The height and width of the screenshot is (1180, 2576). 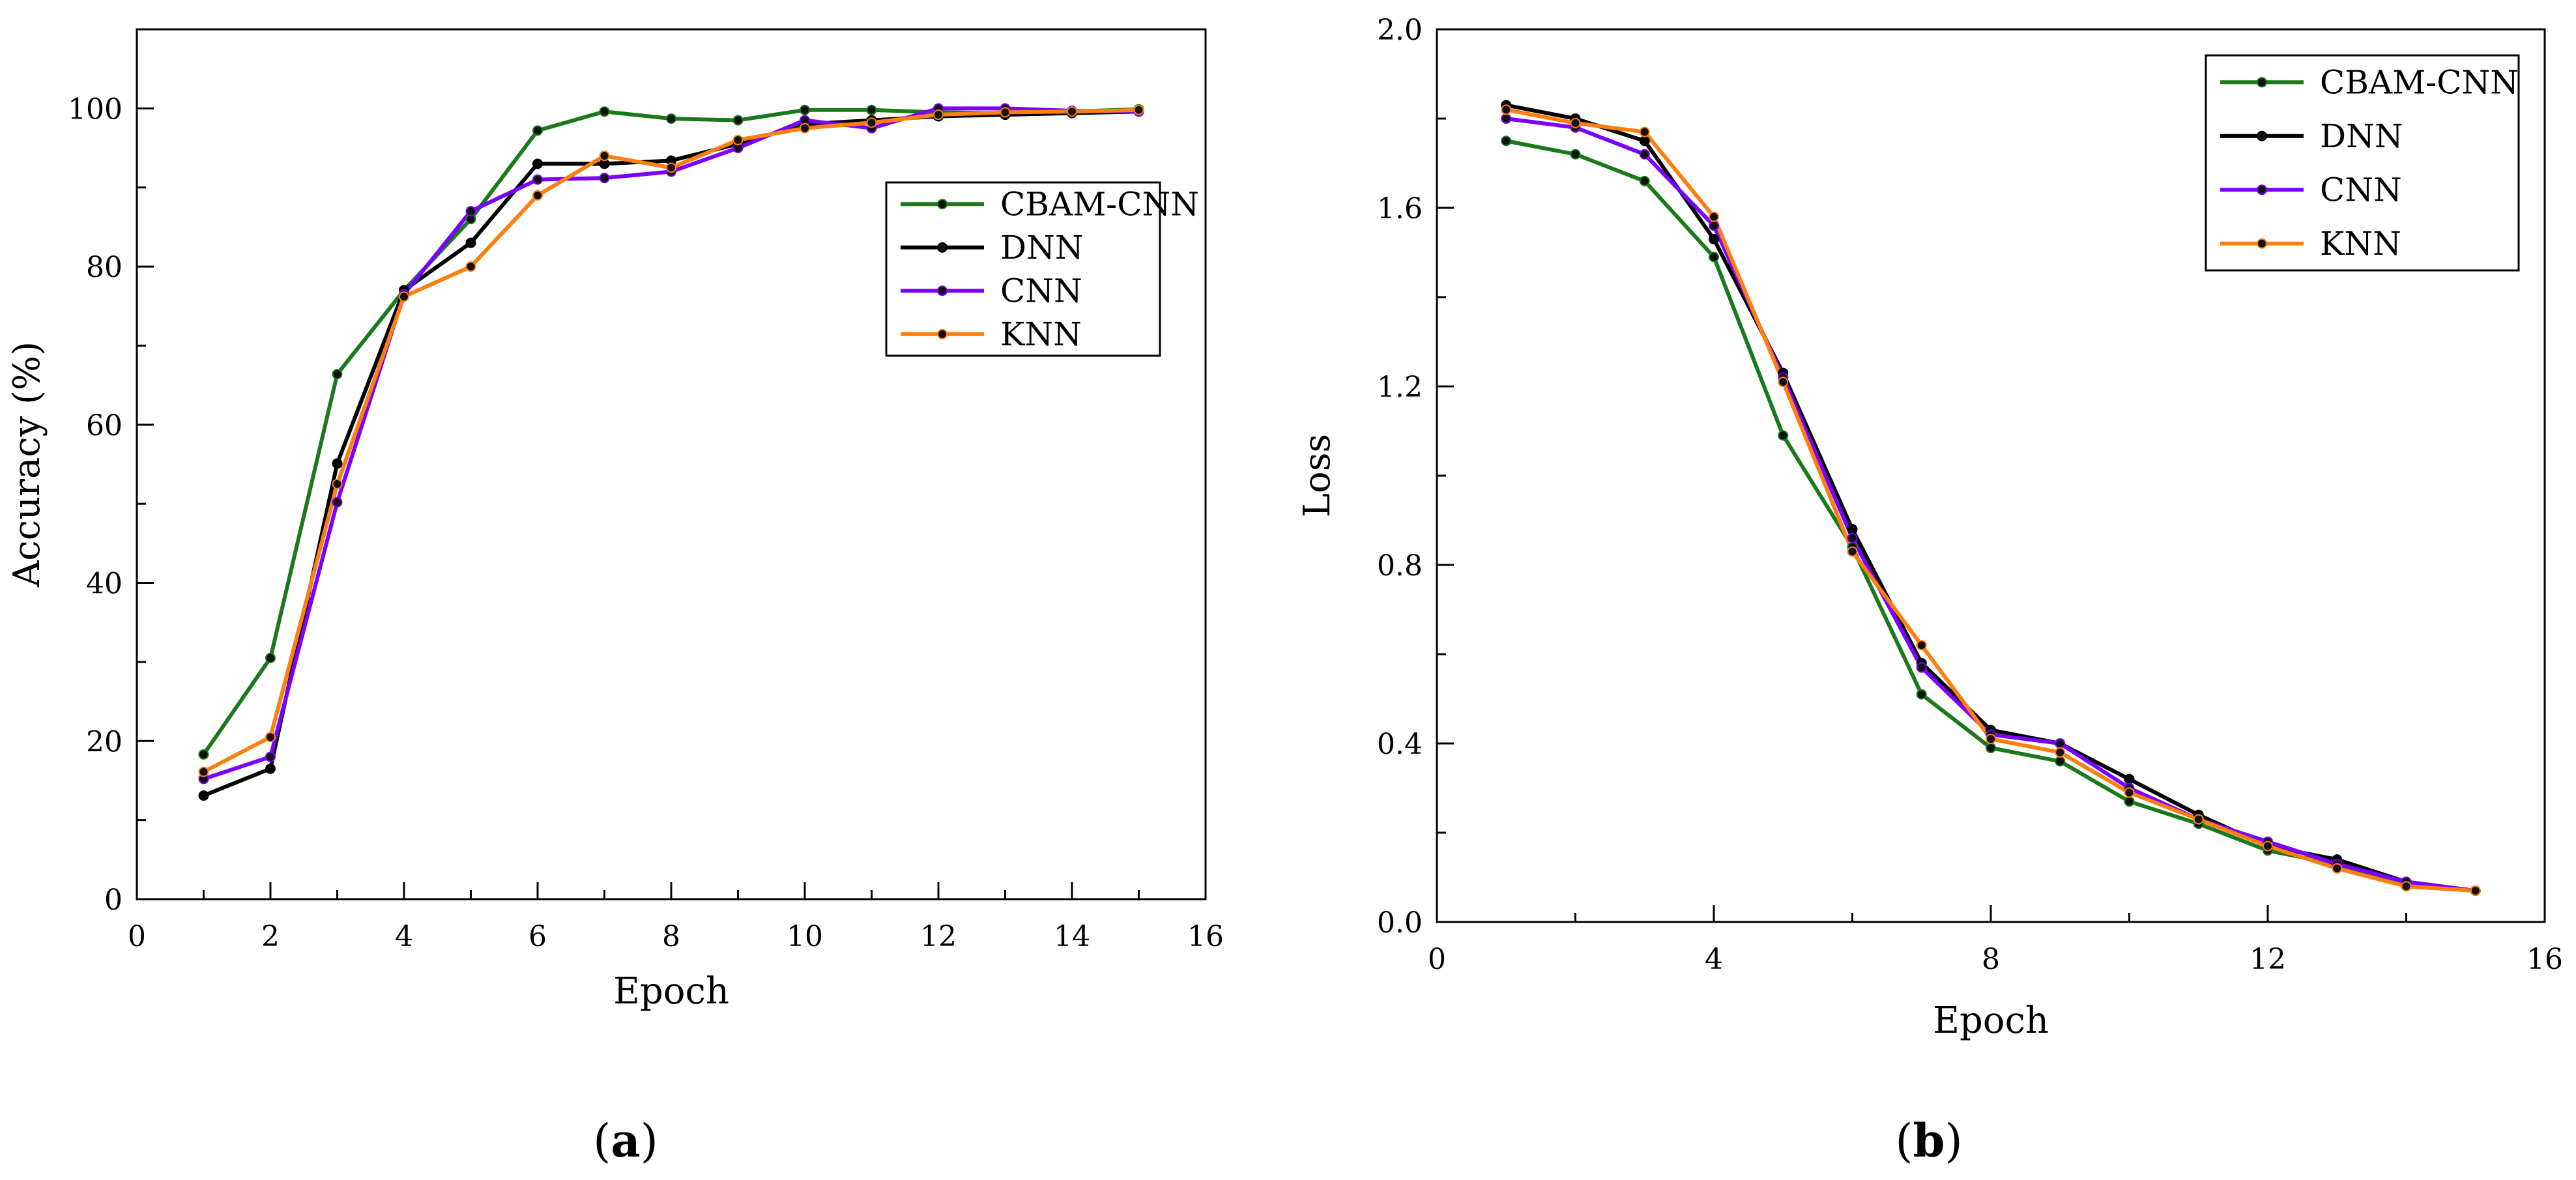 What do you see at coordinates (1437, 959) in the screenshot?
I see `panel-b-x-tick-label: 0` at bounding box center [1437, 959].